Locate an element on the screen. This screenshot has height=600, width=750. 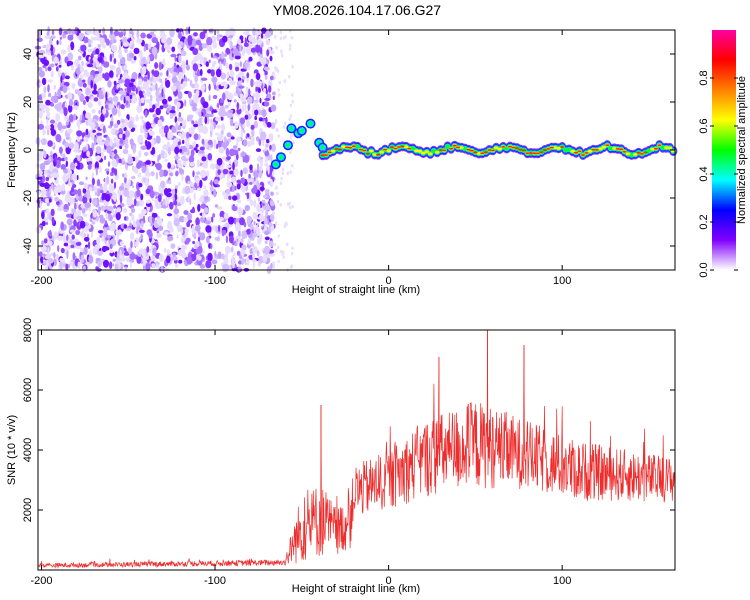
figure-title: YM08.2026.104.17.06.G27 is located at coordinates (357, 10).